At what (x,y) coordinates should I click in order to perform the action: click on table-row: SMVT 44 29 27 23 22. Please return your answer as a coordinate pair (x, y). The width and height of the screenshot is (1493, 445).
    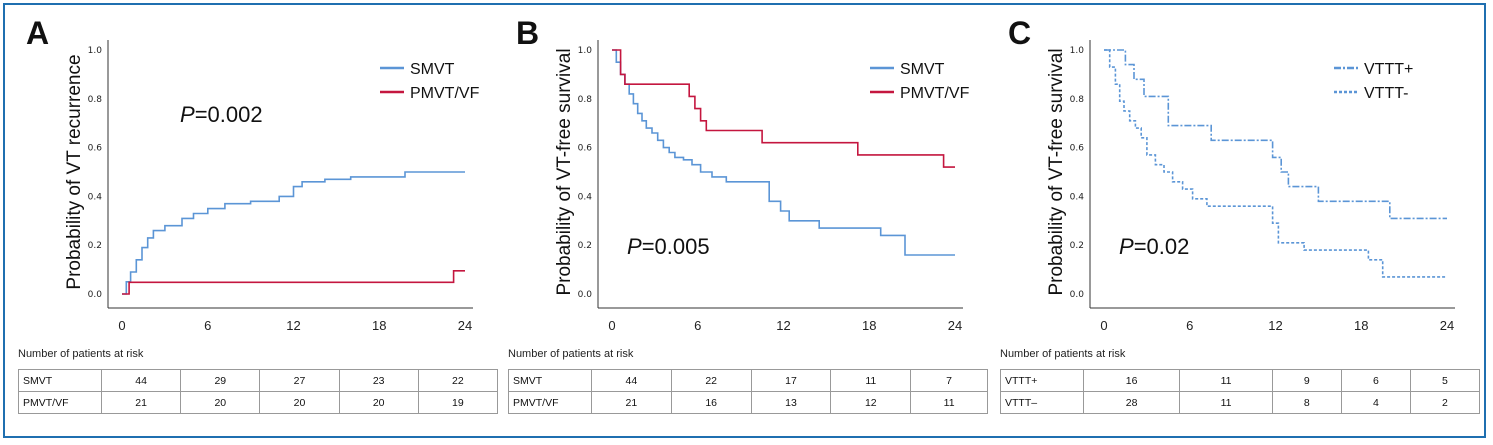
    Looking at the image, I should click on (258, 380).